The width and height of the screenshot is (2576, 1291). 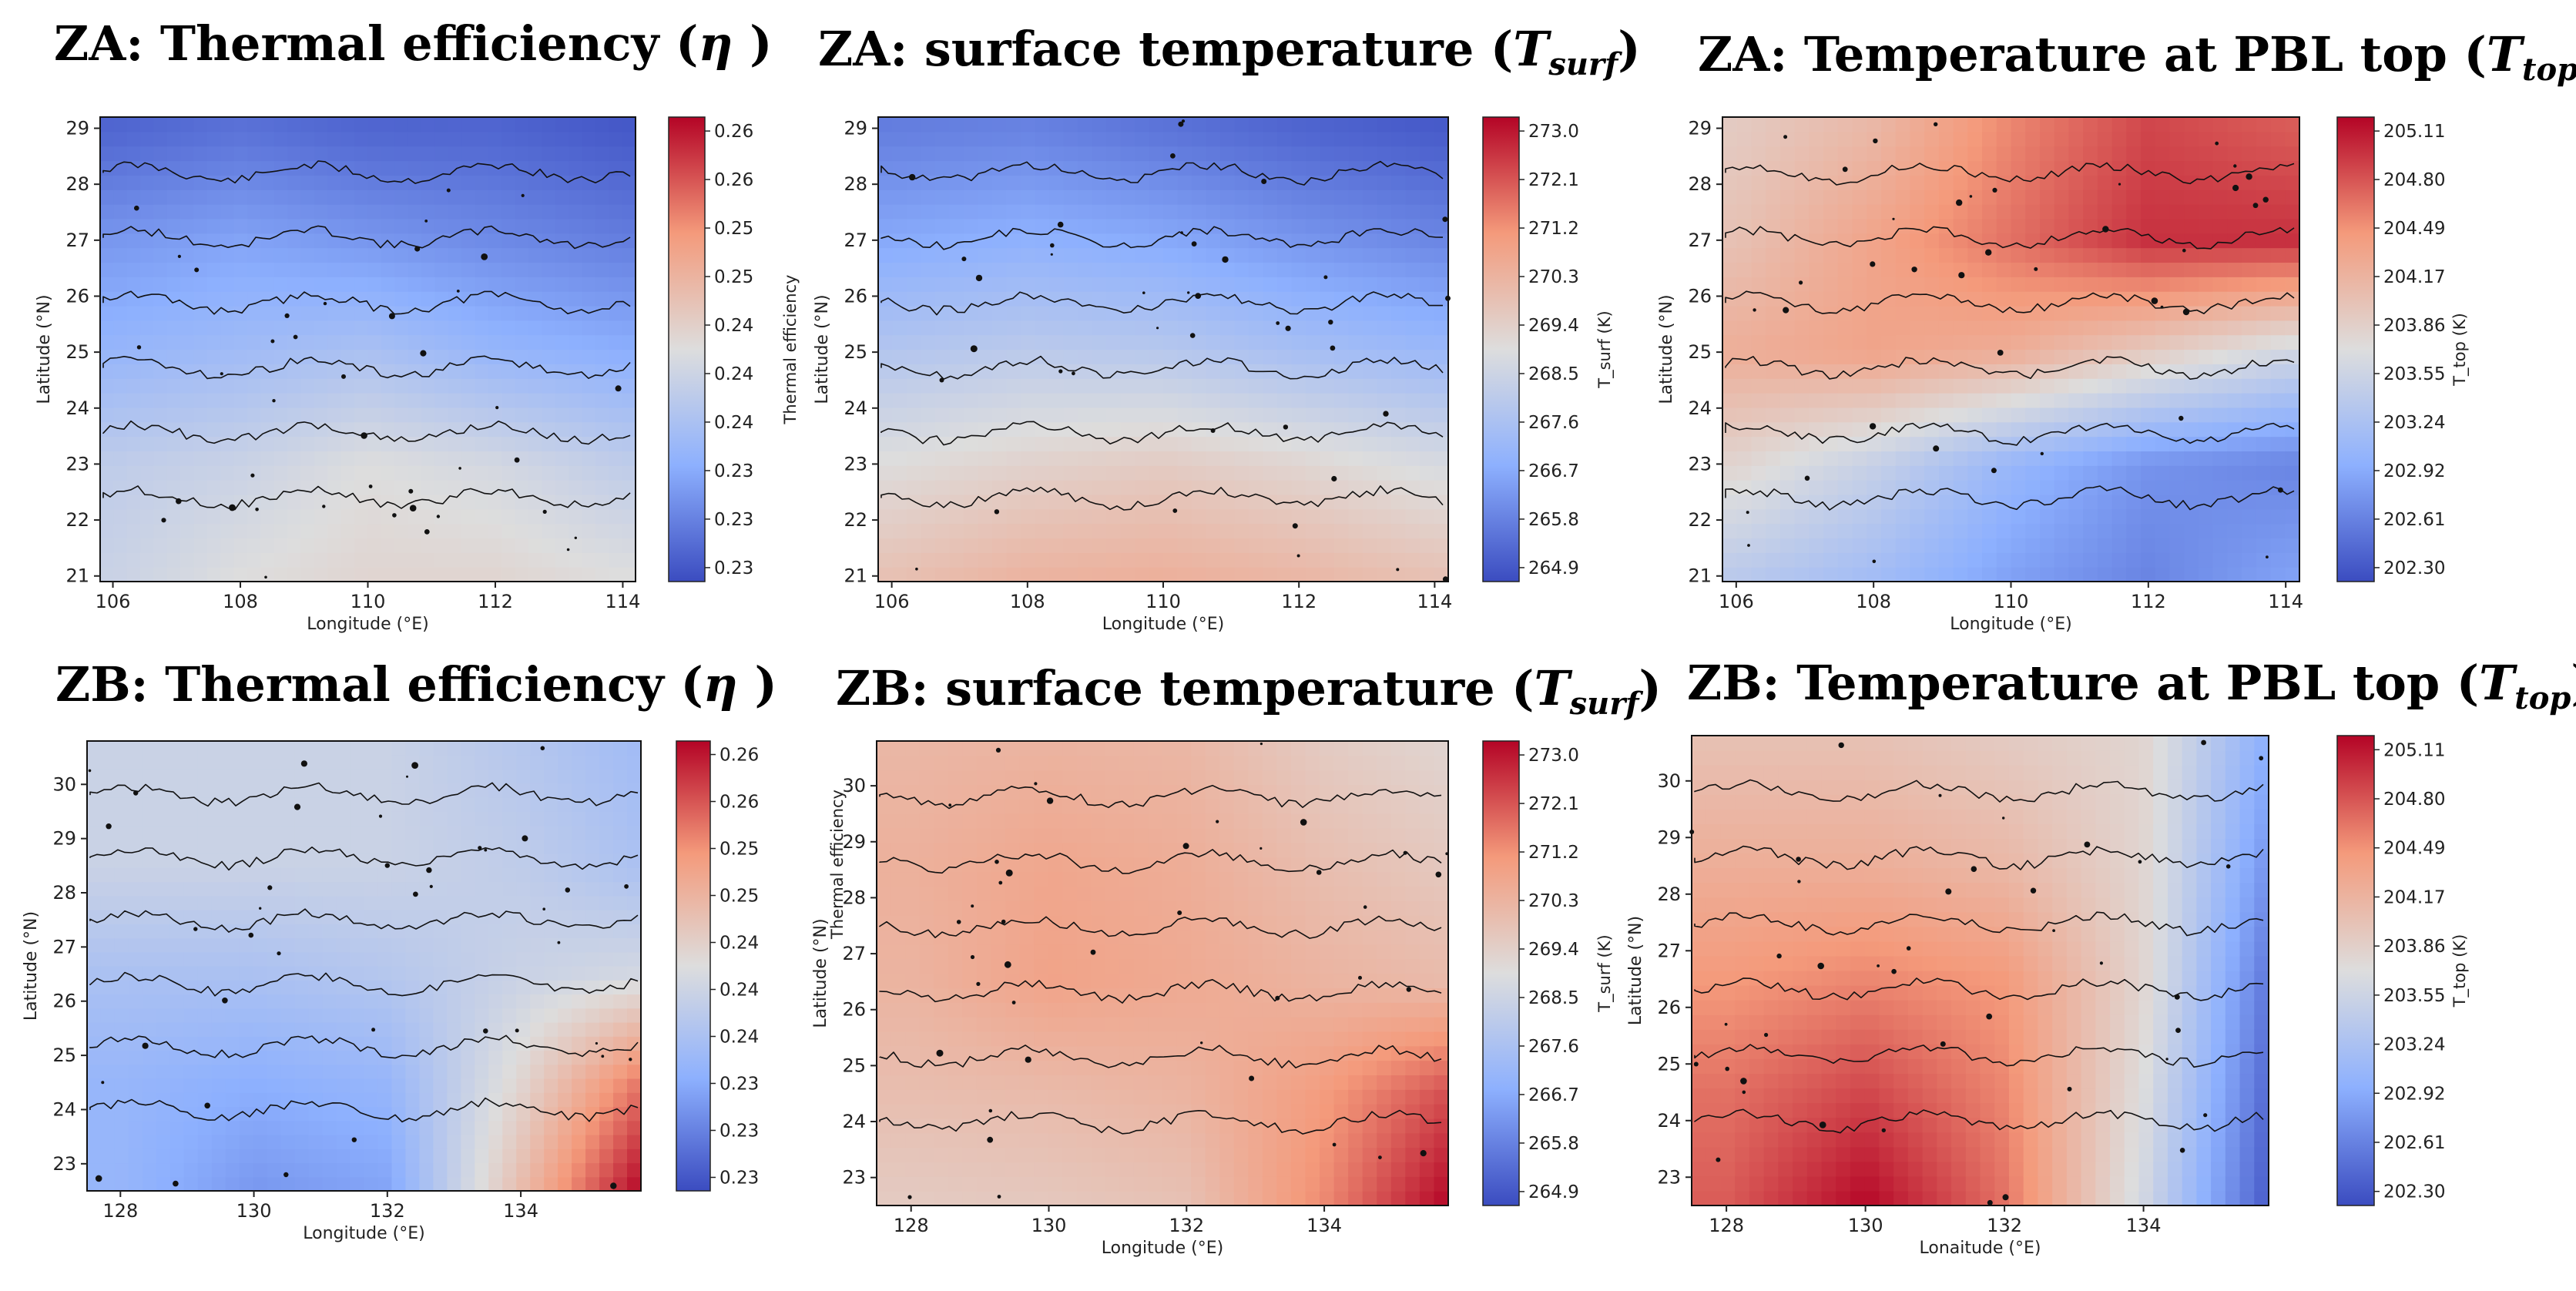 I want to click on x-tick-label: 112, so click(x=2148, y=601).